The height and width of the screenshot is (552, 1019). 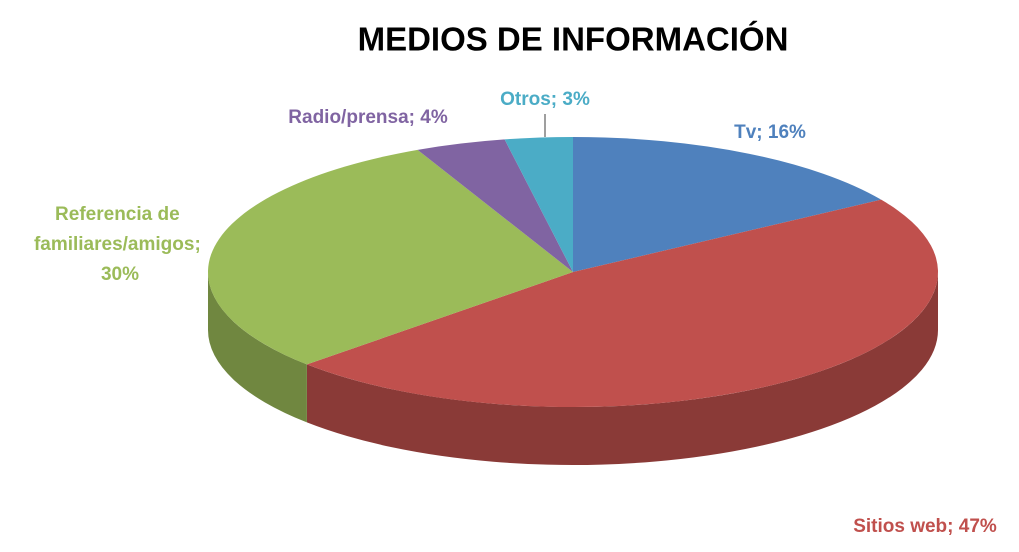 What do you see at coordinates (925, 526) in the screenshot?
I see `data-label: Sitios web; 47%` at bounding box center [925, 526].